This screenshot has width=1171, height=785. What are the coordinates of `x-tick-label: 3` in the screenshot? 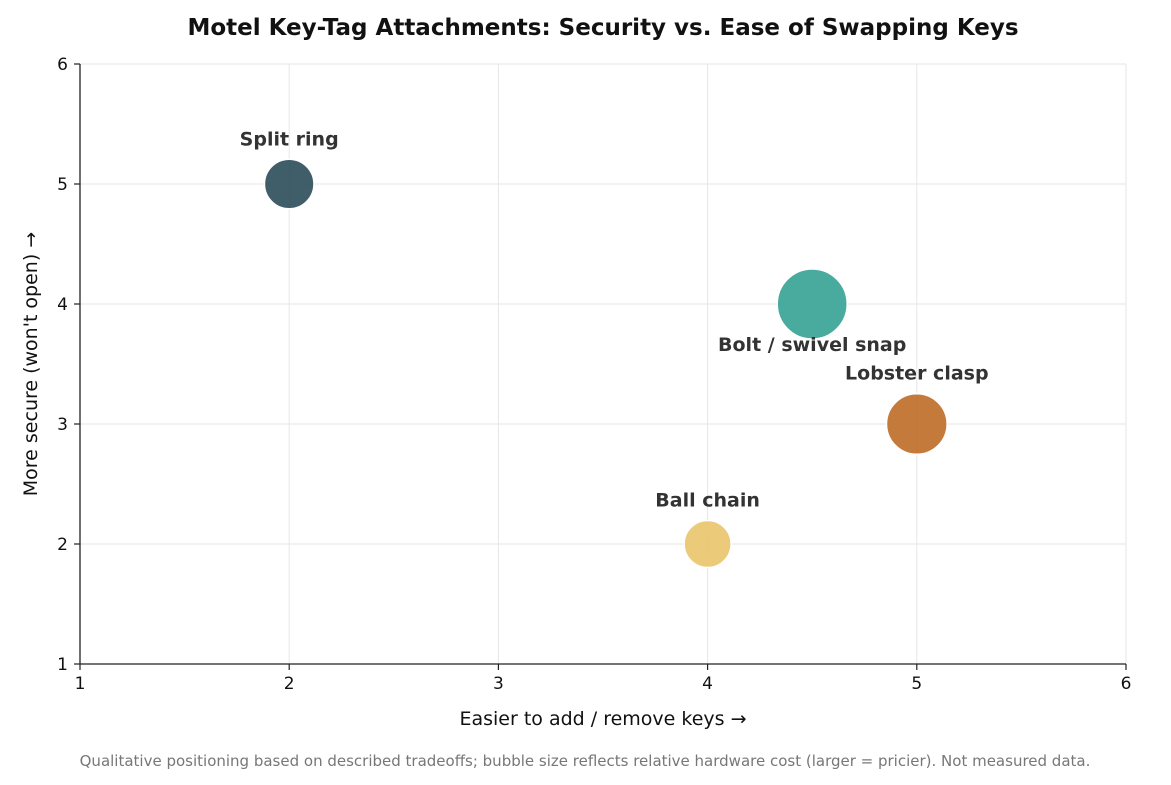 It's located at (498, 684).